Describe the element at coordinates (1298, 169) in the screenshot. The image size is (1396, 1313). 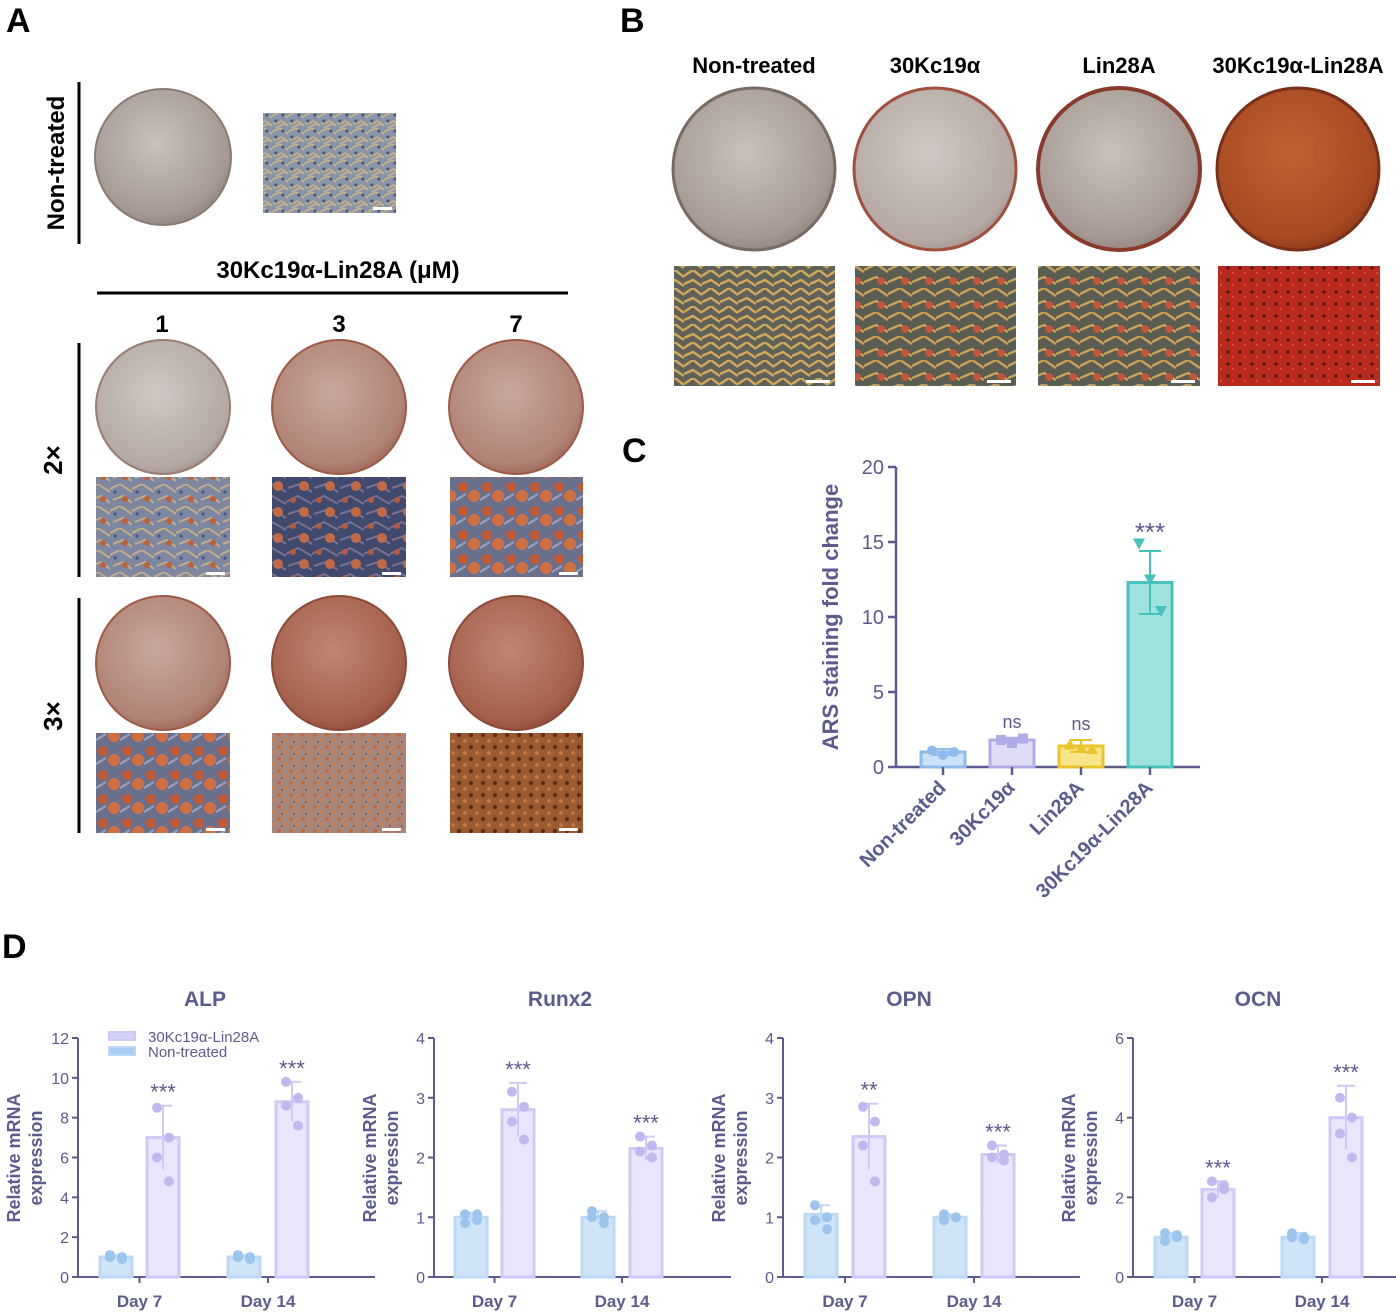
I see `dish-b-fusion` at that location.